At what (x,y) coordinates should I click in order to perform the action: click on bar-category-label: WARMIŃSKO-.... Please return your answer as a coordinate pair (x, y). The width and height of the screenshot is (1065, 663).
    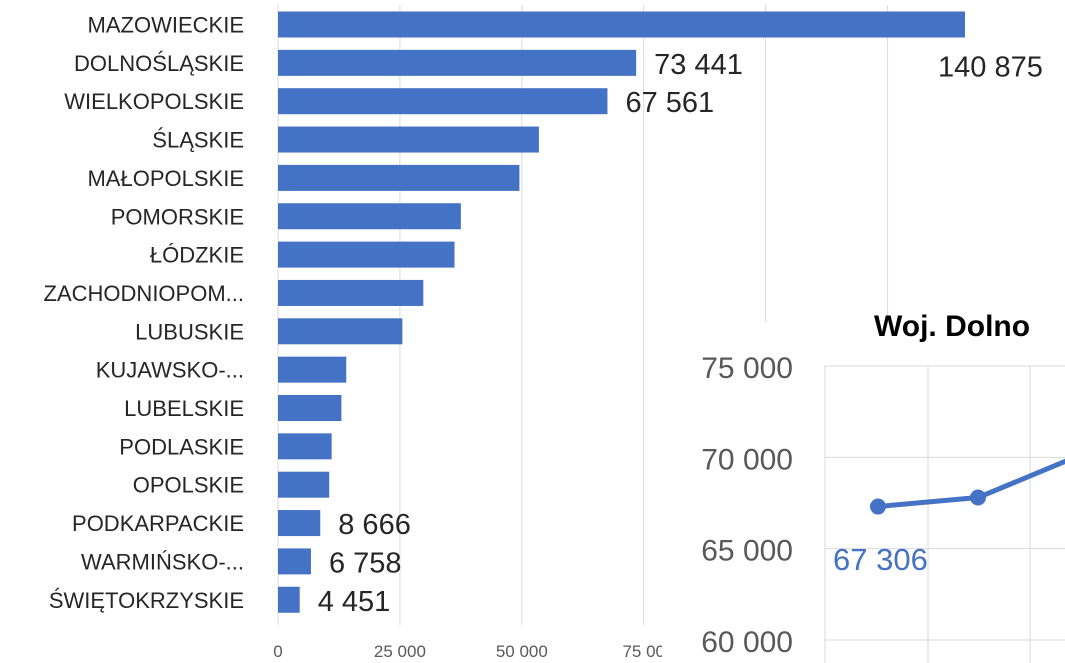
    Looking at the image, I should click on (162, 561).